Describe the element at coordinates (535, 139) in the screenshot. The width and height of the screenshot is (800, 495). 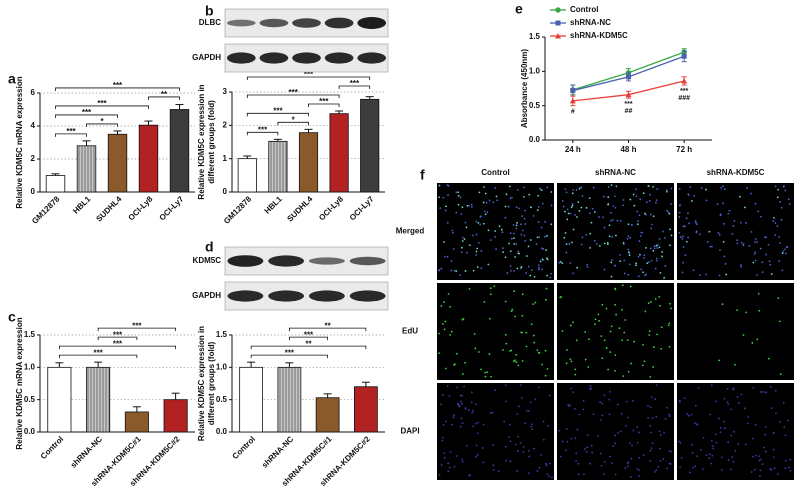
I see `y-tick-label: 0.0` at that location.